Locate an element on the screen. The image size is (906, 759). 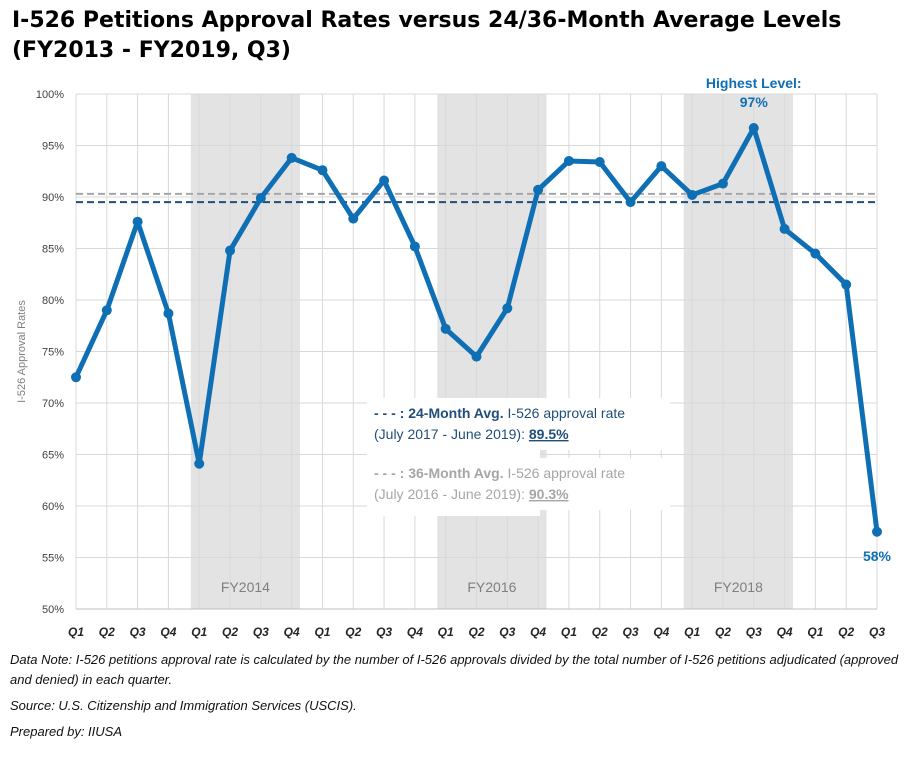
y-tick-label: 85% is located at coordinates (53, 250).